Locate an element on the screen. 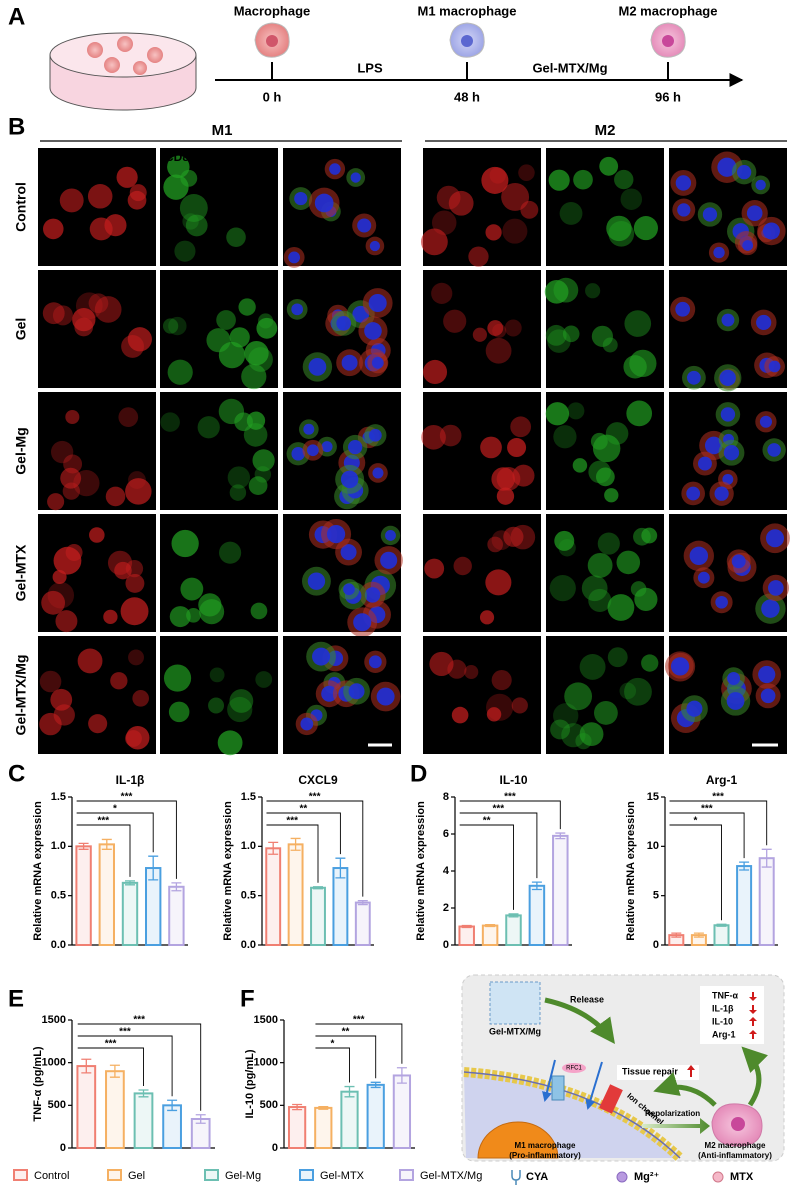 The height and width of the screenshot is (1192, 790). chart-title: CXCL9 is located at coordinates (318, 780).